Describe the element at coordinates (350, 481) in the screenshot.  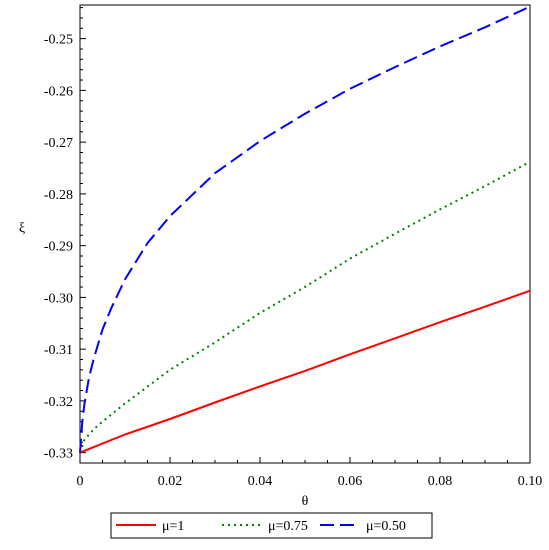
I see `x-tick-label: 0.06` at that location.